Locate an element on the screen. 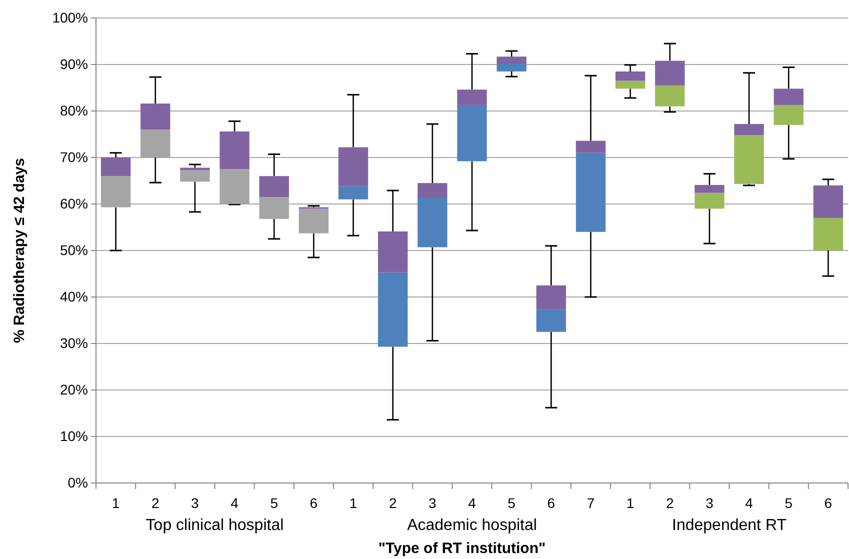  y-tick-label: 40% is located at coordinates (74, 296).